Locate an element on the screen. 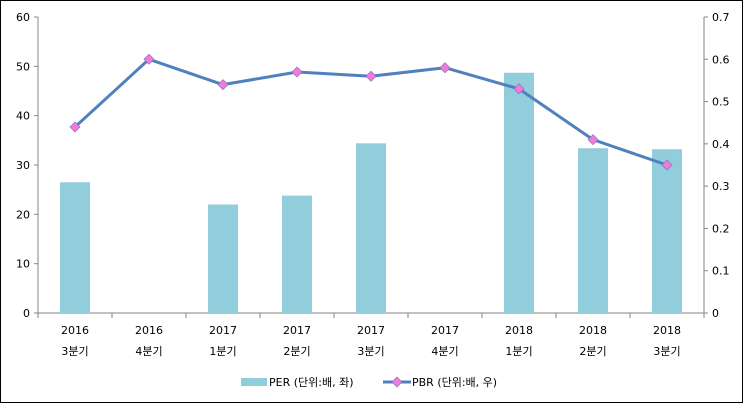 Image resolution: width=743 pixels, height=403 pixels. right-tick-label: 0.1 is located at coordinates (721, 271).